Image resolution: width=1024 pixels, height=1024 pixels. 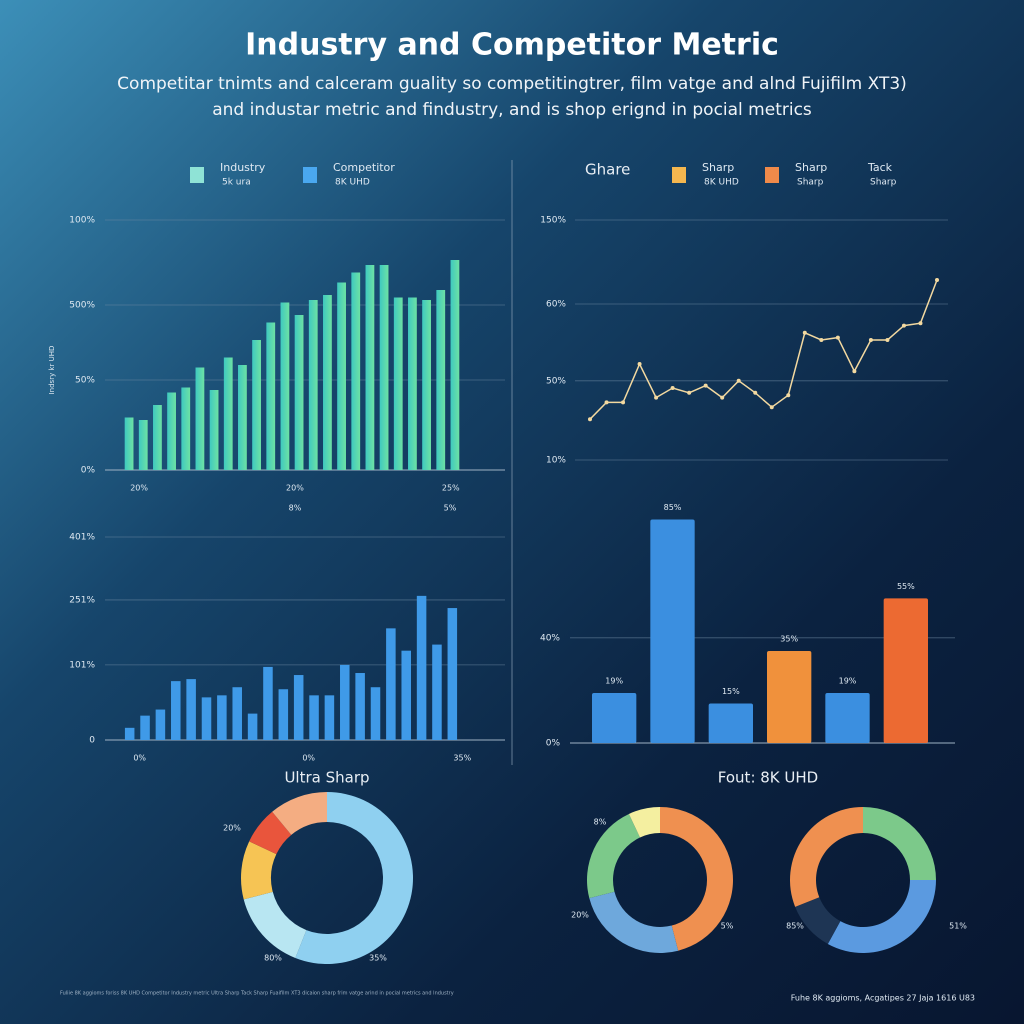 What do you see at coordinates (607, 170) in the screenshot?
I see `chart-title: Ghare` at bounding box center [607, 170].